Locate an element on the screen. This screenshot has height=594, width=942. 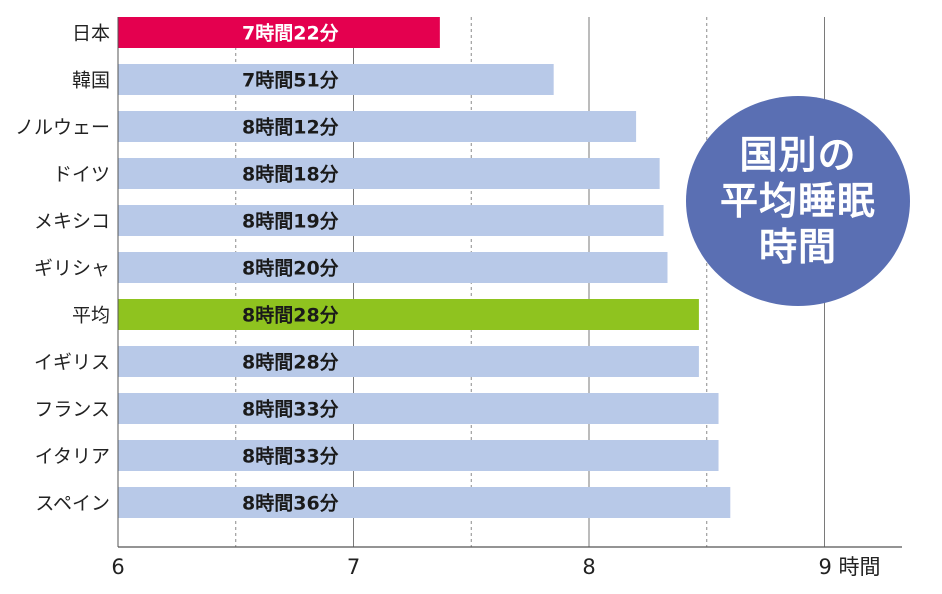
category-label: 韓国 is located at coordinates (91, 81).